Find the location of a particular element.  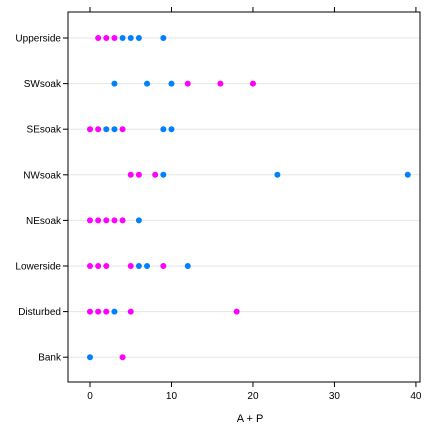

y-tick-label: SWsoak is located at coordinates (43, 84).